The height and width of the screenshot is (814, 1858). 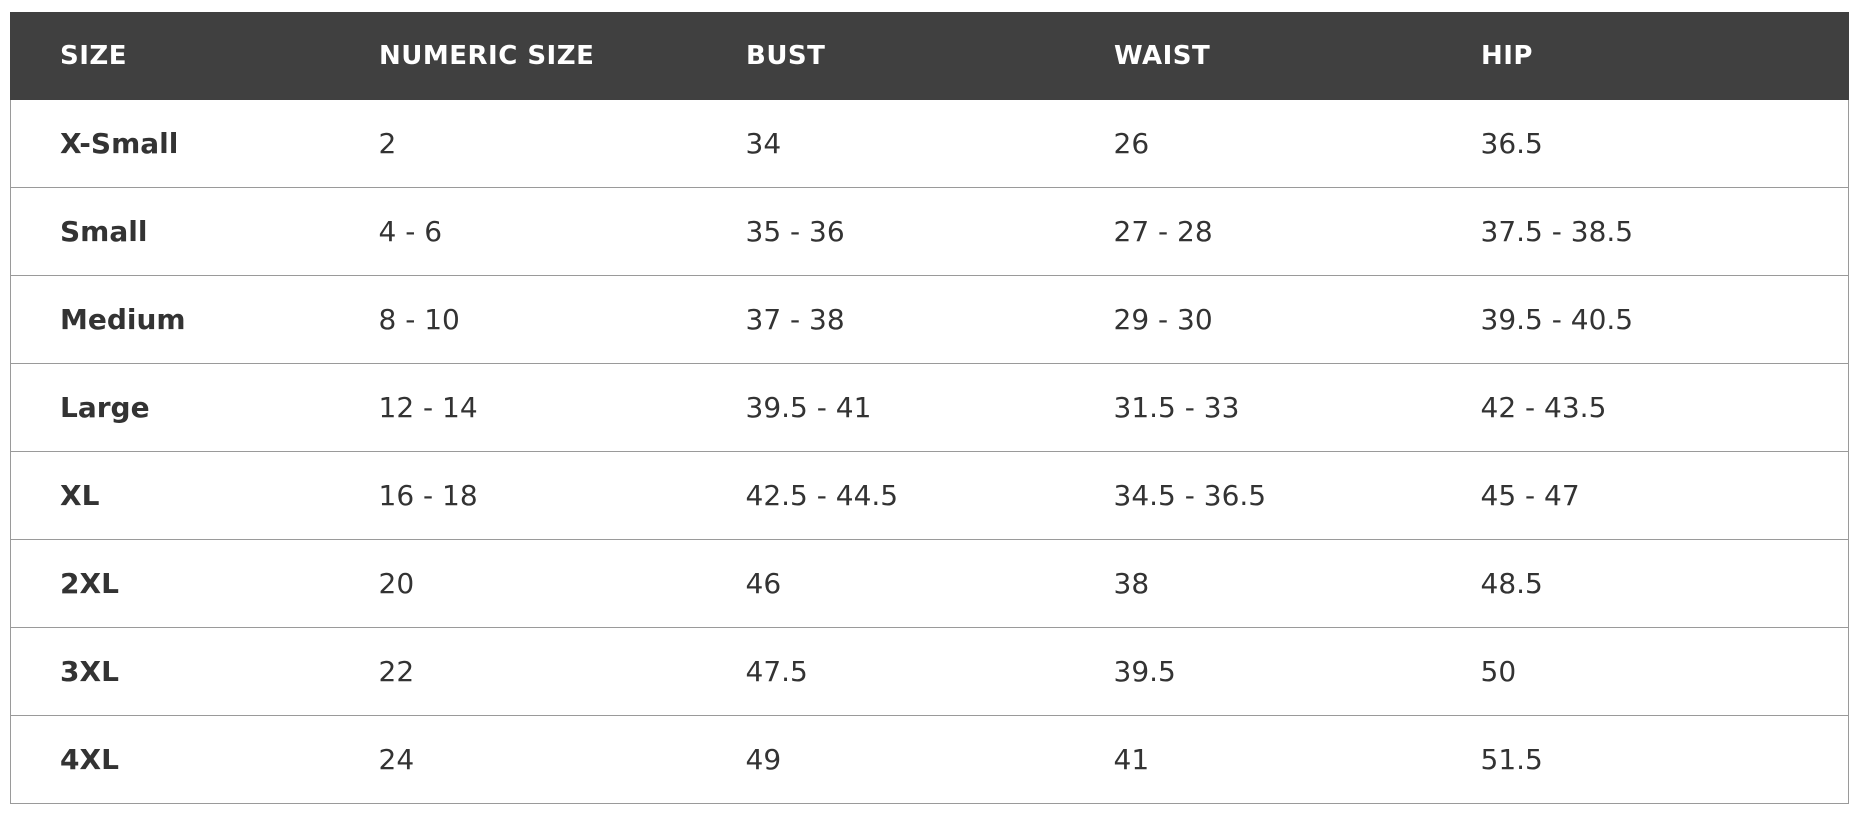 I want to click on table-cell: 22, so click(x=513, y=671).